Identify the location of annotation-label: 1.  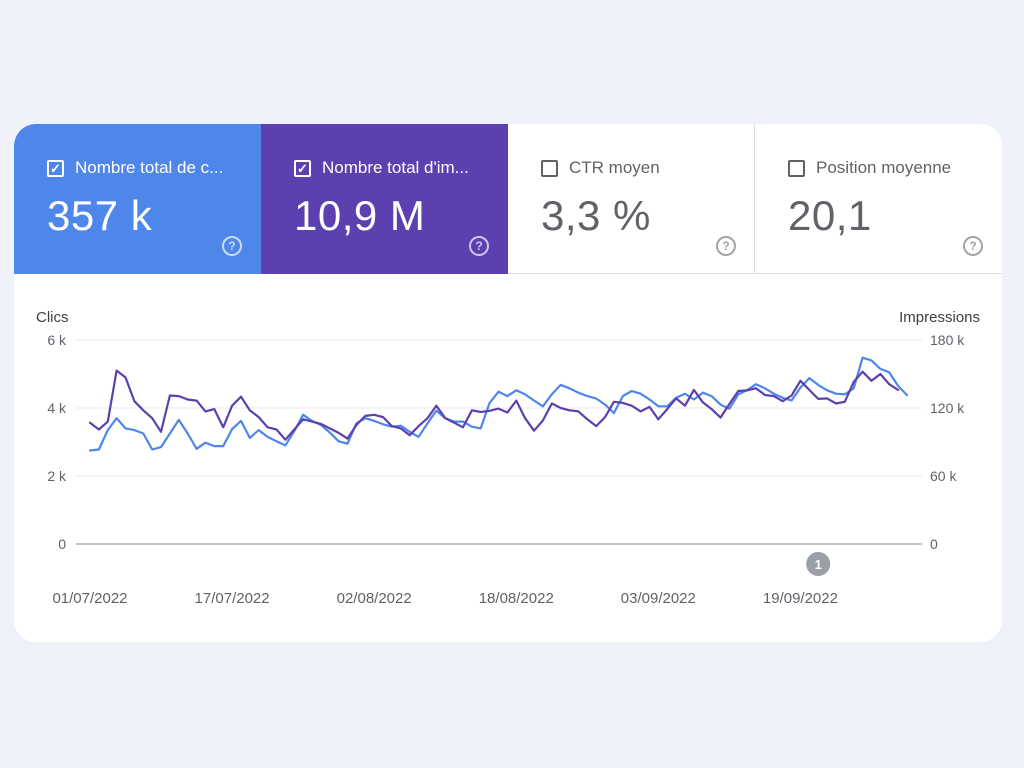
(818, 564).